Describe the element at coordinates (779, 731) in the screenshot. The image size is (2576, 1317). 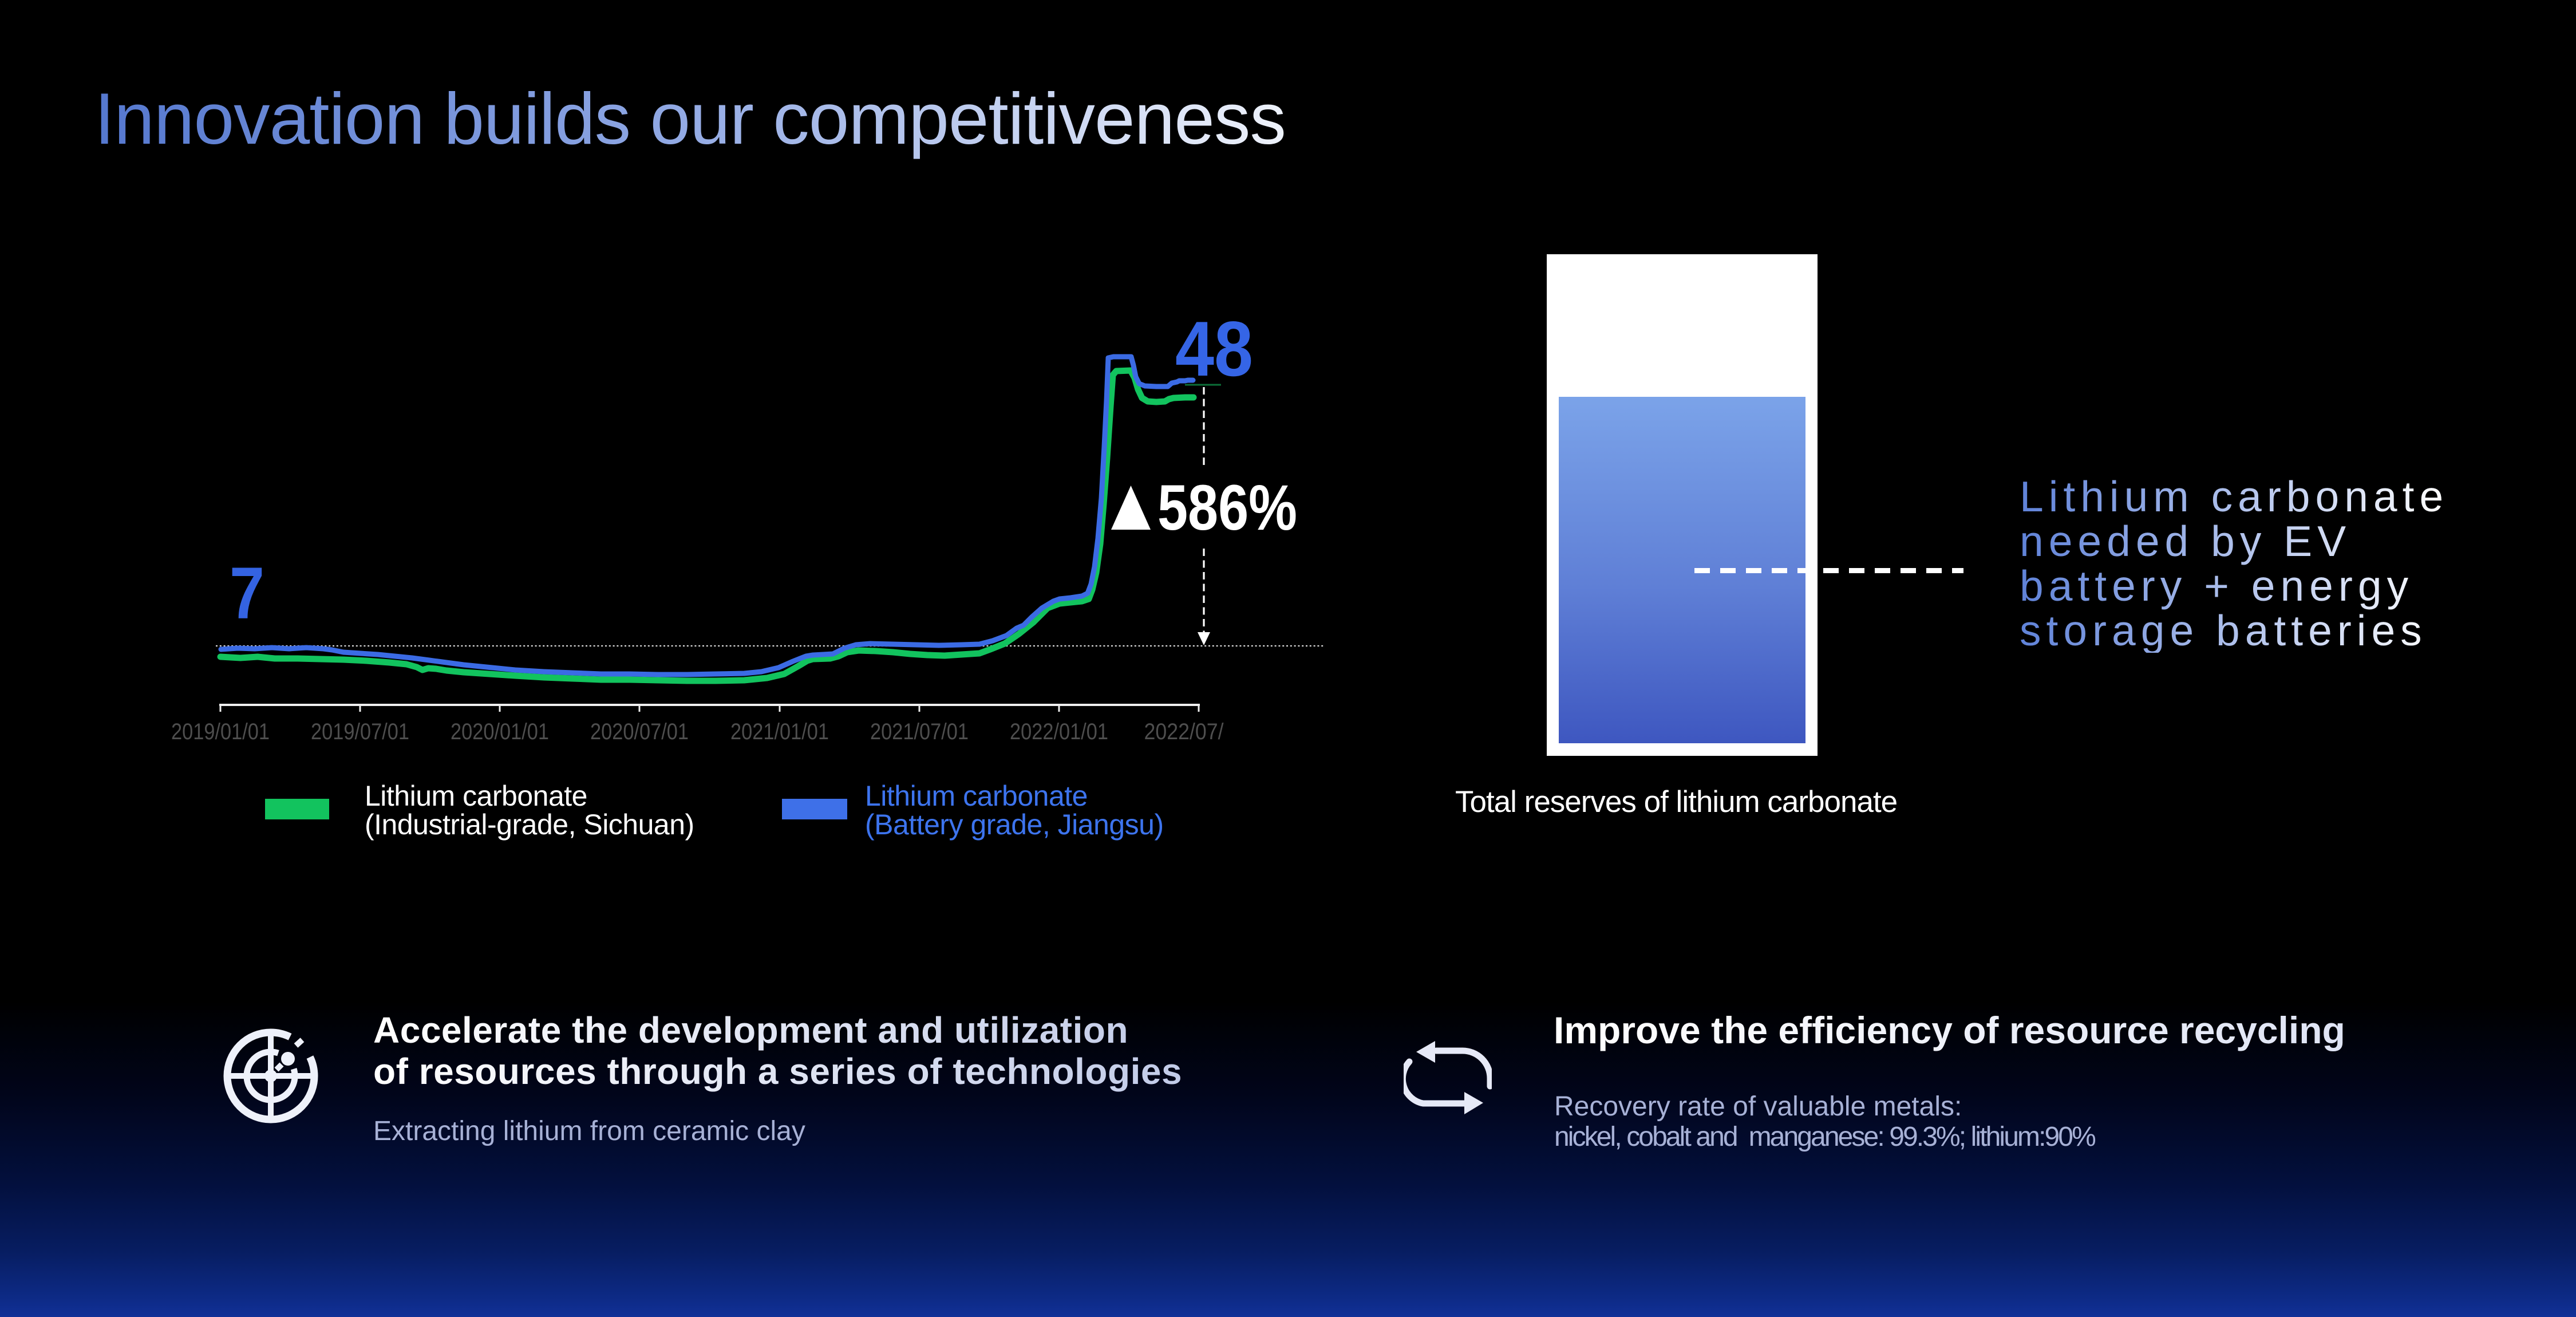
I see `svg-text: 2021/01/01` at that location.